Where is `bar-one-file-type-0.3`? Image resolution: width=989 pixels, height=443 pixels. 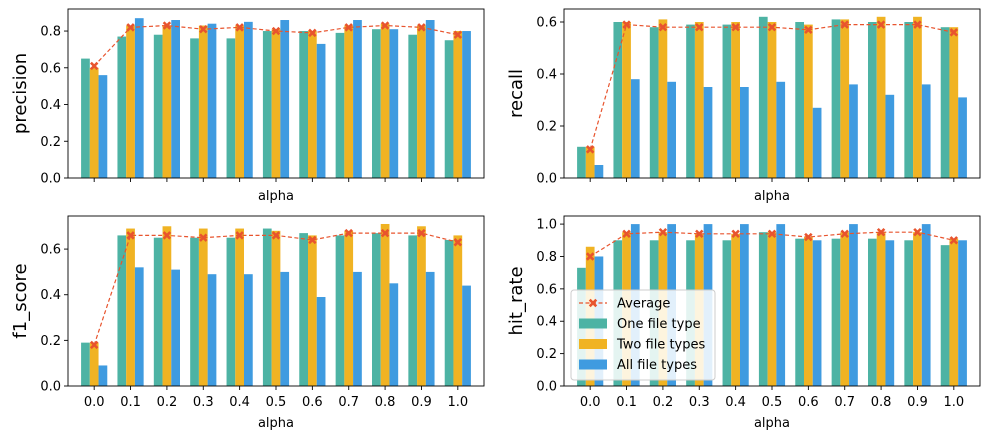 bar-one-file-type-0.3 is located at coordinates (194, 108).